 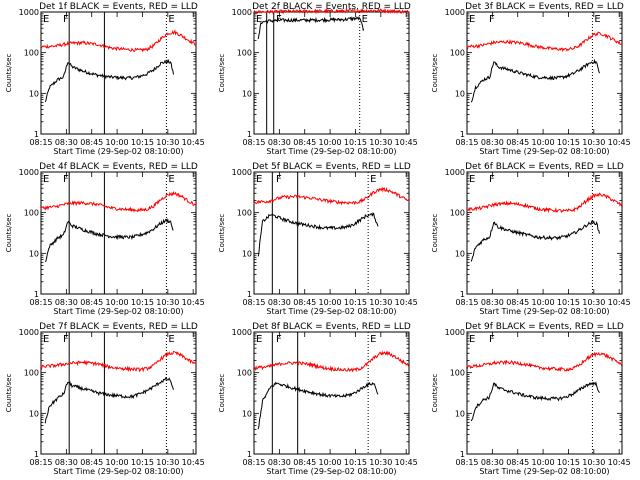 What do you see at coordinates (331, 167) in the screenshot?
I see `panel-title: Det 5f BLACK = Events, RED = LLD` at bounding box center [331, 167].